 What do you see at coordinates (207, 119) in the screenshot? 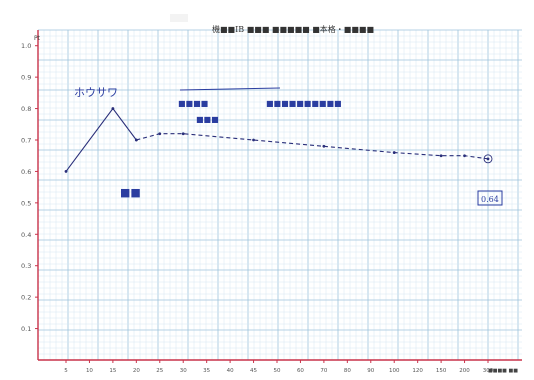
I see `mid-annotation-2: ■■■` at bounding box center [207, 119].